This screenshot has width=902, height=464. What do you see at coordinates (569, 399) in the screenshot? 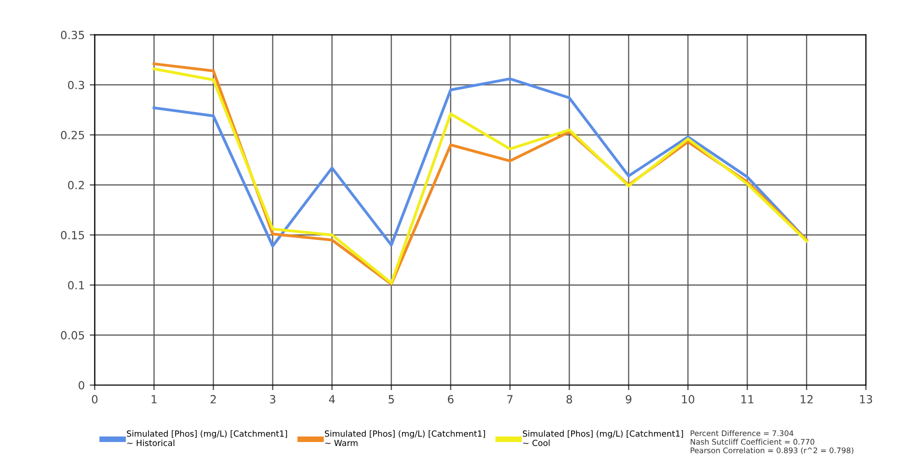
I see `x-tick-label: 8` at bounding box center [569, 399].